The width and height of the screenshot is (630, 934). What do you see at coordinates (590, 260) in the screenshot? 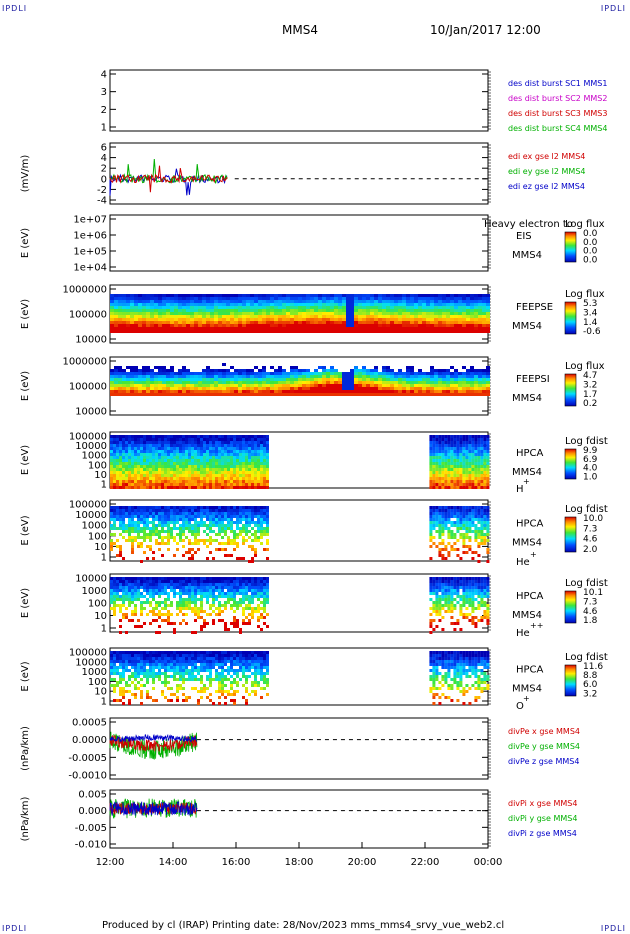
I see `colorbar-label: 0.0` at bounding box center [590, 260].